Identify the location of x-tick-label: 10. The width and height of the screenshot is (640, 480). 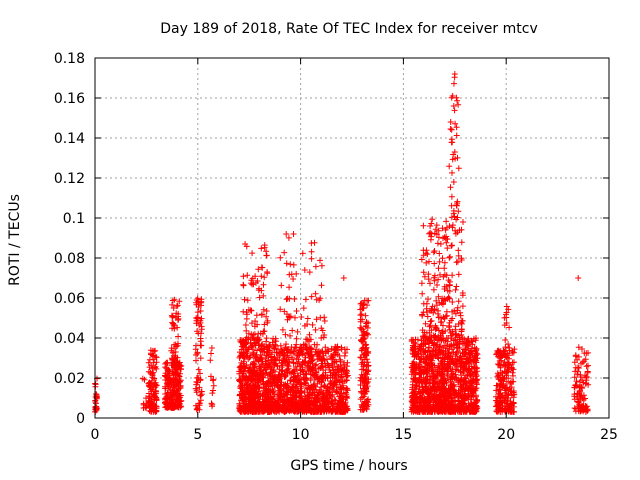
(301, 435).